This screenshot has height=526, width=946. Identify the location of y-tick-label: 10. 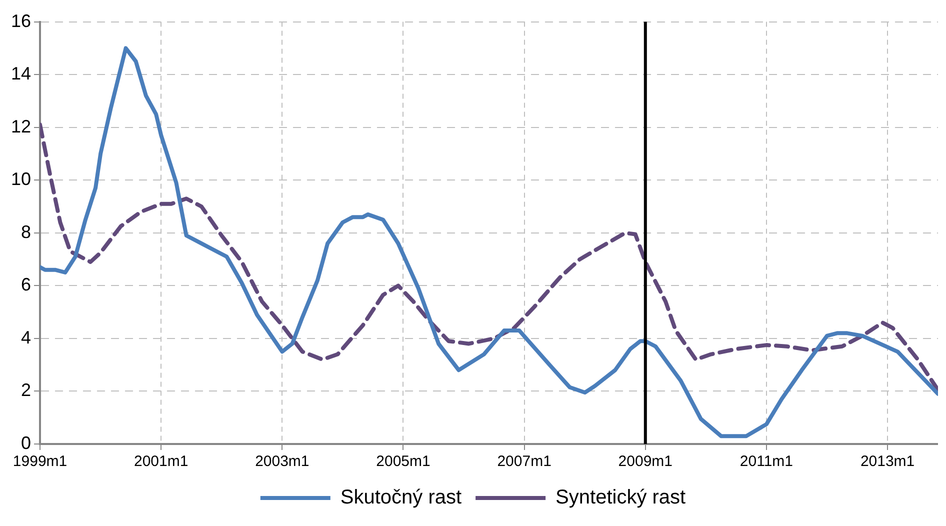
(21, 179).